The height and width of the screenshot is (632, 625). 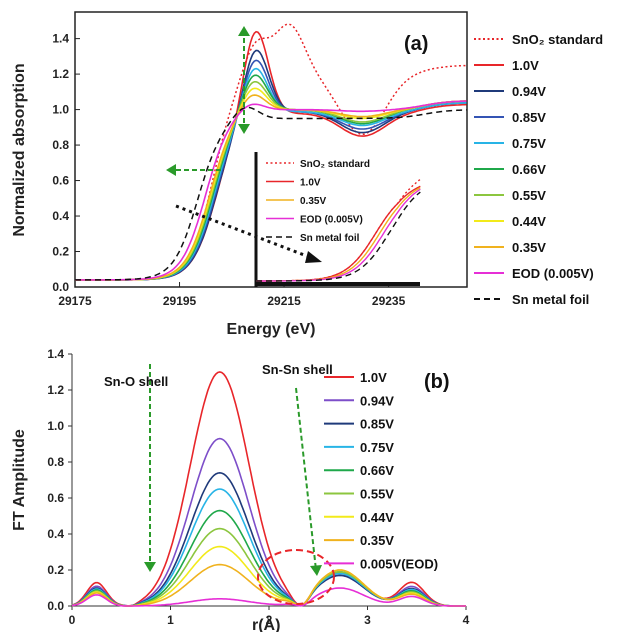 I want to click on panel-a-y-tick-label: 0.4, so click(x=60, y=216).